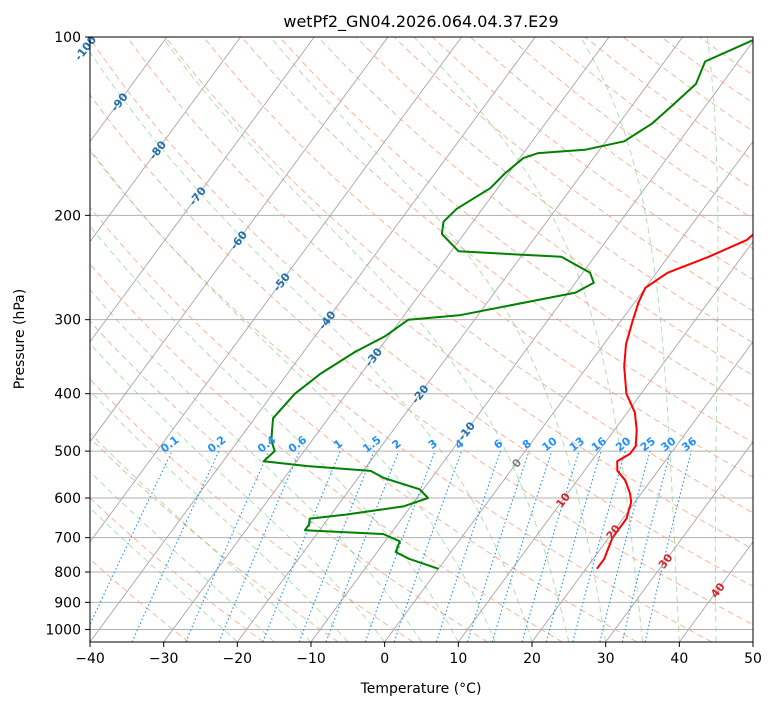 The width and height of the screenshot is (775, 708). Describe the element at coordinates (458, 659) in the screenshot. I see `x-tick-label: 10` at that location.